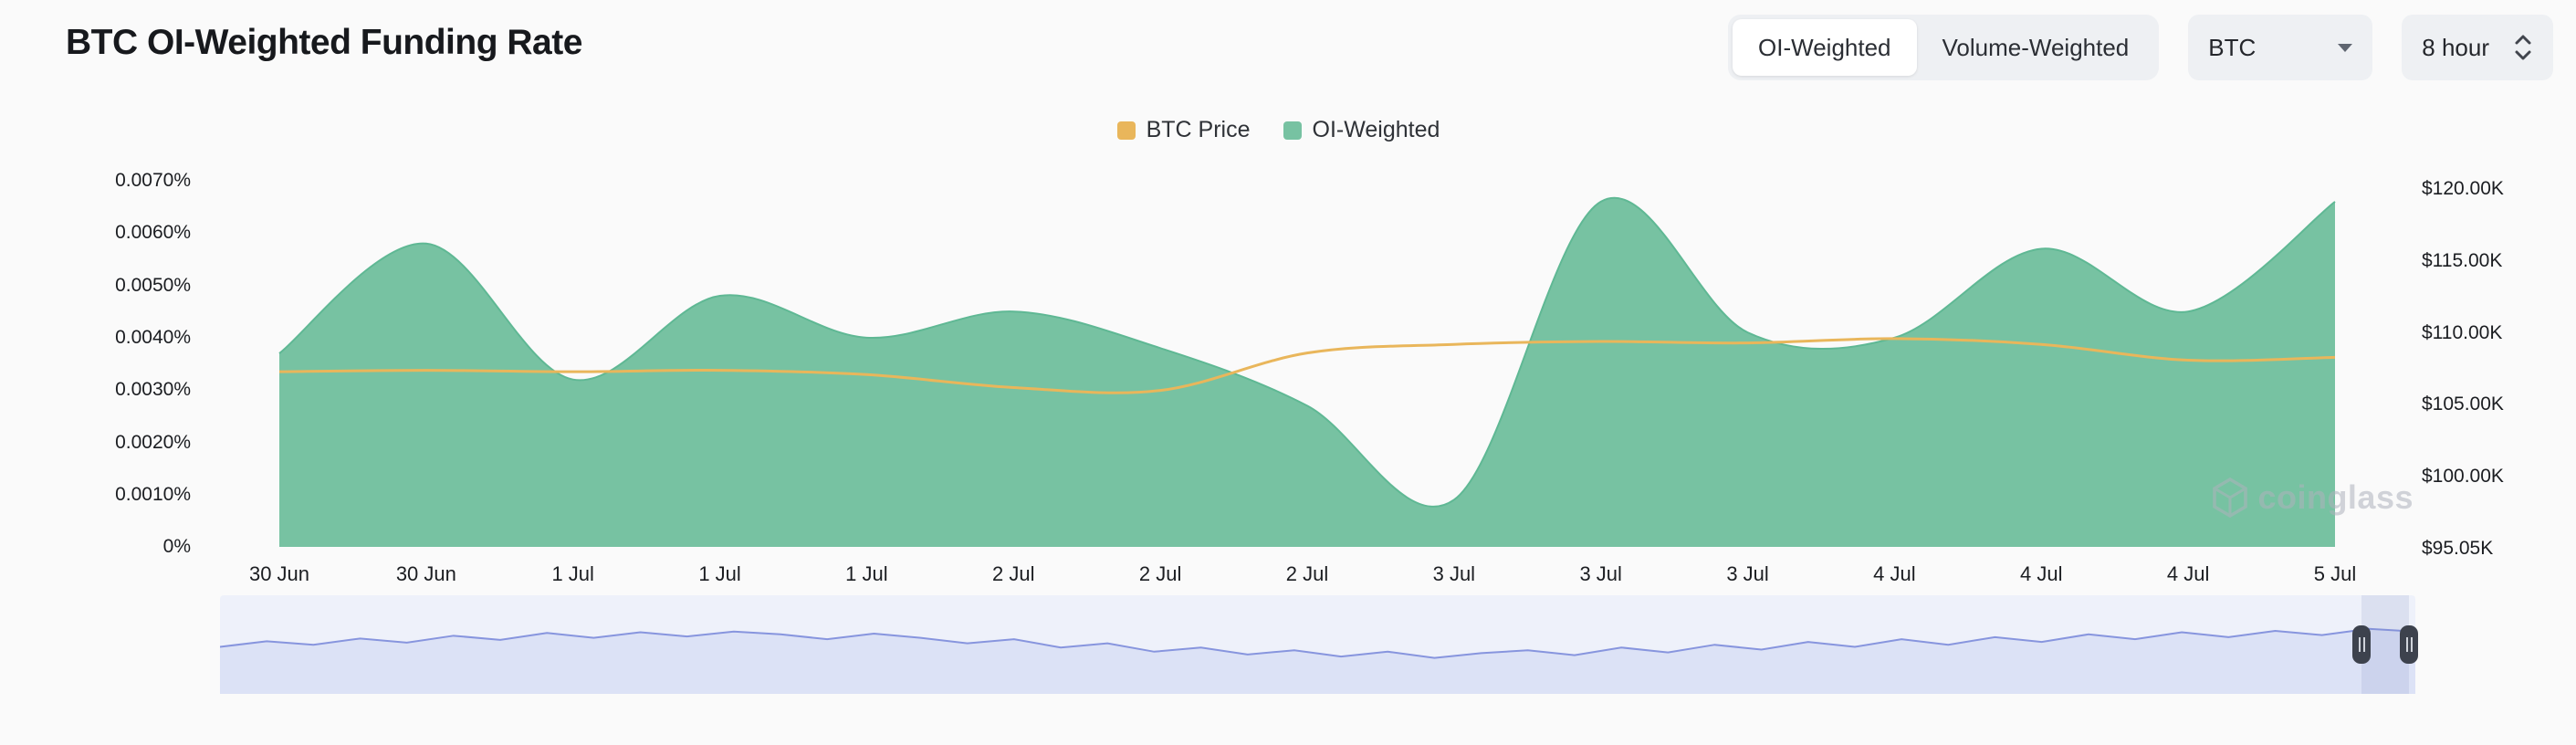  I want to click on legend-swatch-btc-price, so click(1126, 130).